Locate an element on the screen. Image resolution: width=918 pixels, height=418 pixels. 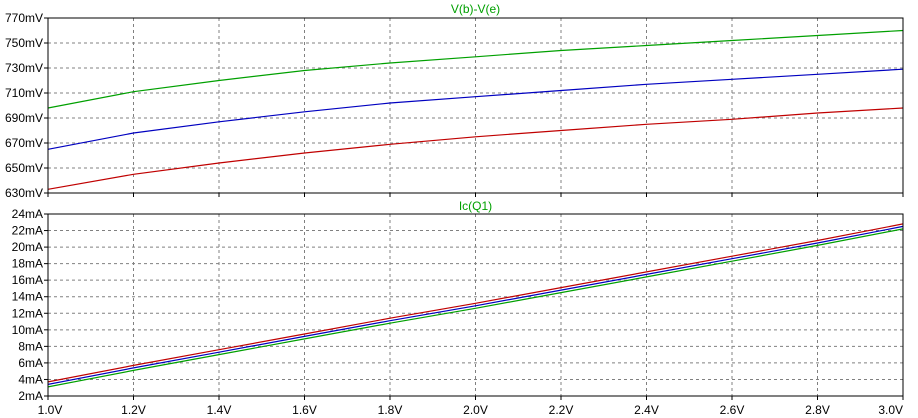
y-tick-label: 22mA is located at coordinates (27, 231).